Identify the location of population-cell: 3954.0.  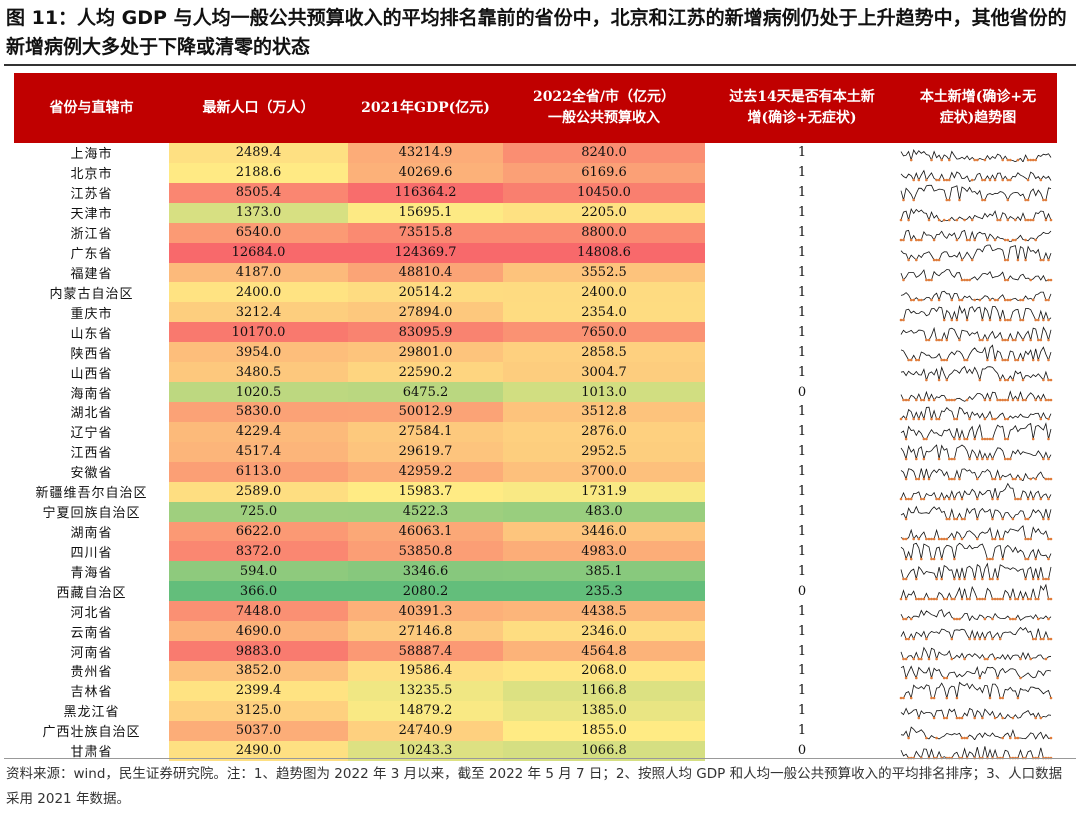
(258, 352).